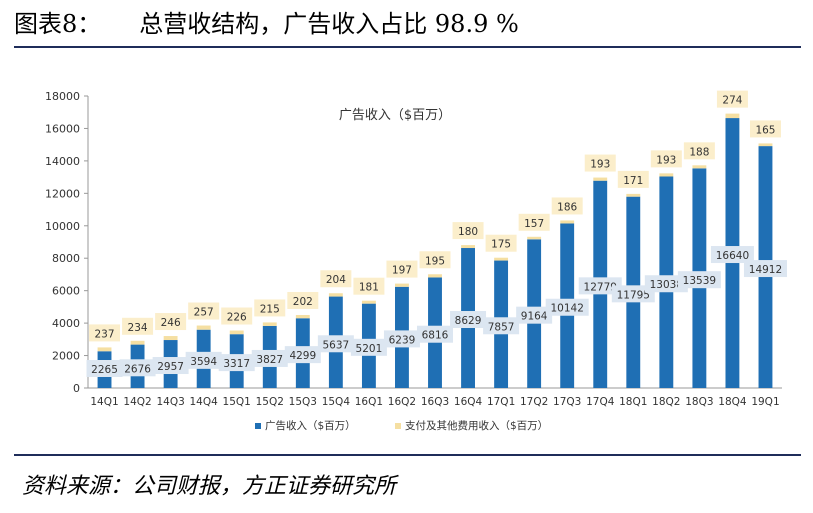  I want to click on x-tick-label: 19Q1, so click(765, 402).